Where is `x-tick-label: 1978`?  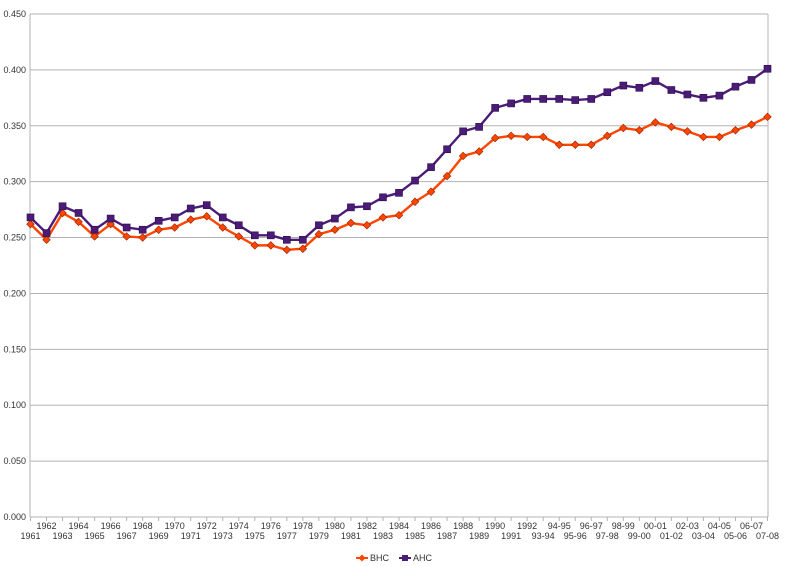
x-tick-label: 1978 is located at coordinates (303, 526).